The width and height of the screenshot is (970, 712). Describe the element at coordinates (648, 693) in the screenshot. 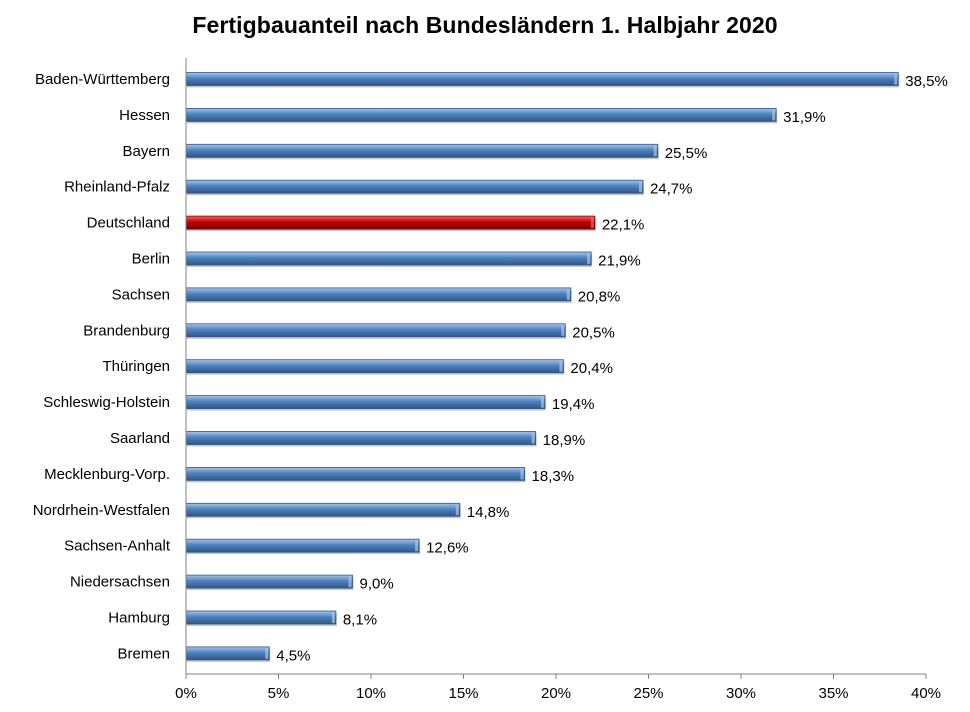

I see `x-tick-label: 25%` at that location.